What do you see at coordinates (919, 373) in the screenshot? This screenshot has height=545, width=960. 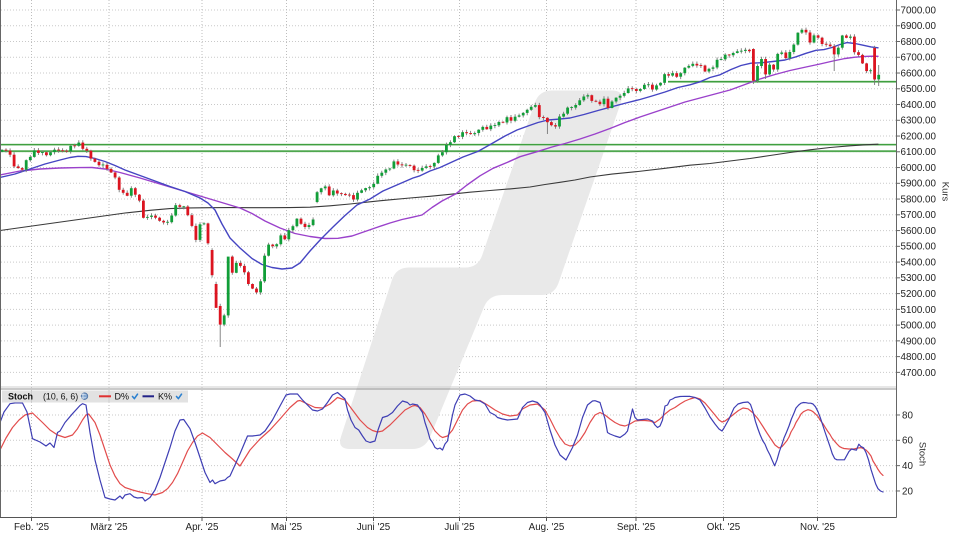 I see `svg-text: 4700.00` at bounding box center [919, 373].